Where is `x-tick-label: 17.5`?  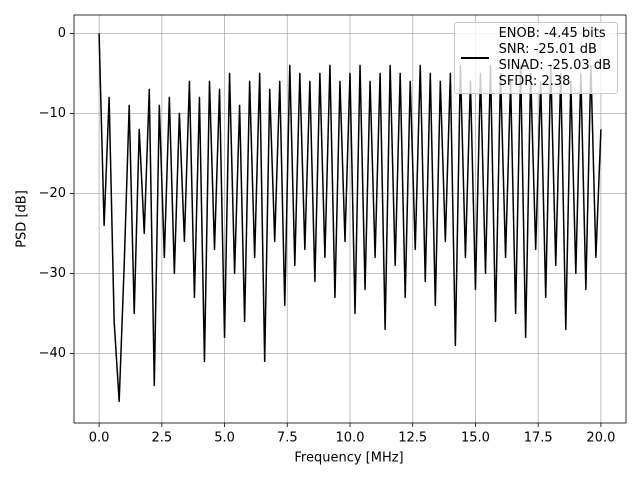
x-tick-label: 17.5 is located at coordinates (538, 438).